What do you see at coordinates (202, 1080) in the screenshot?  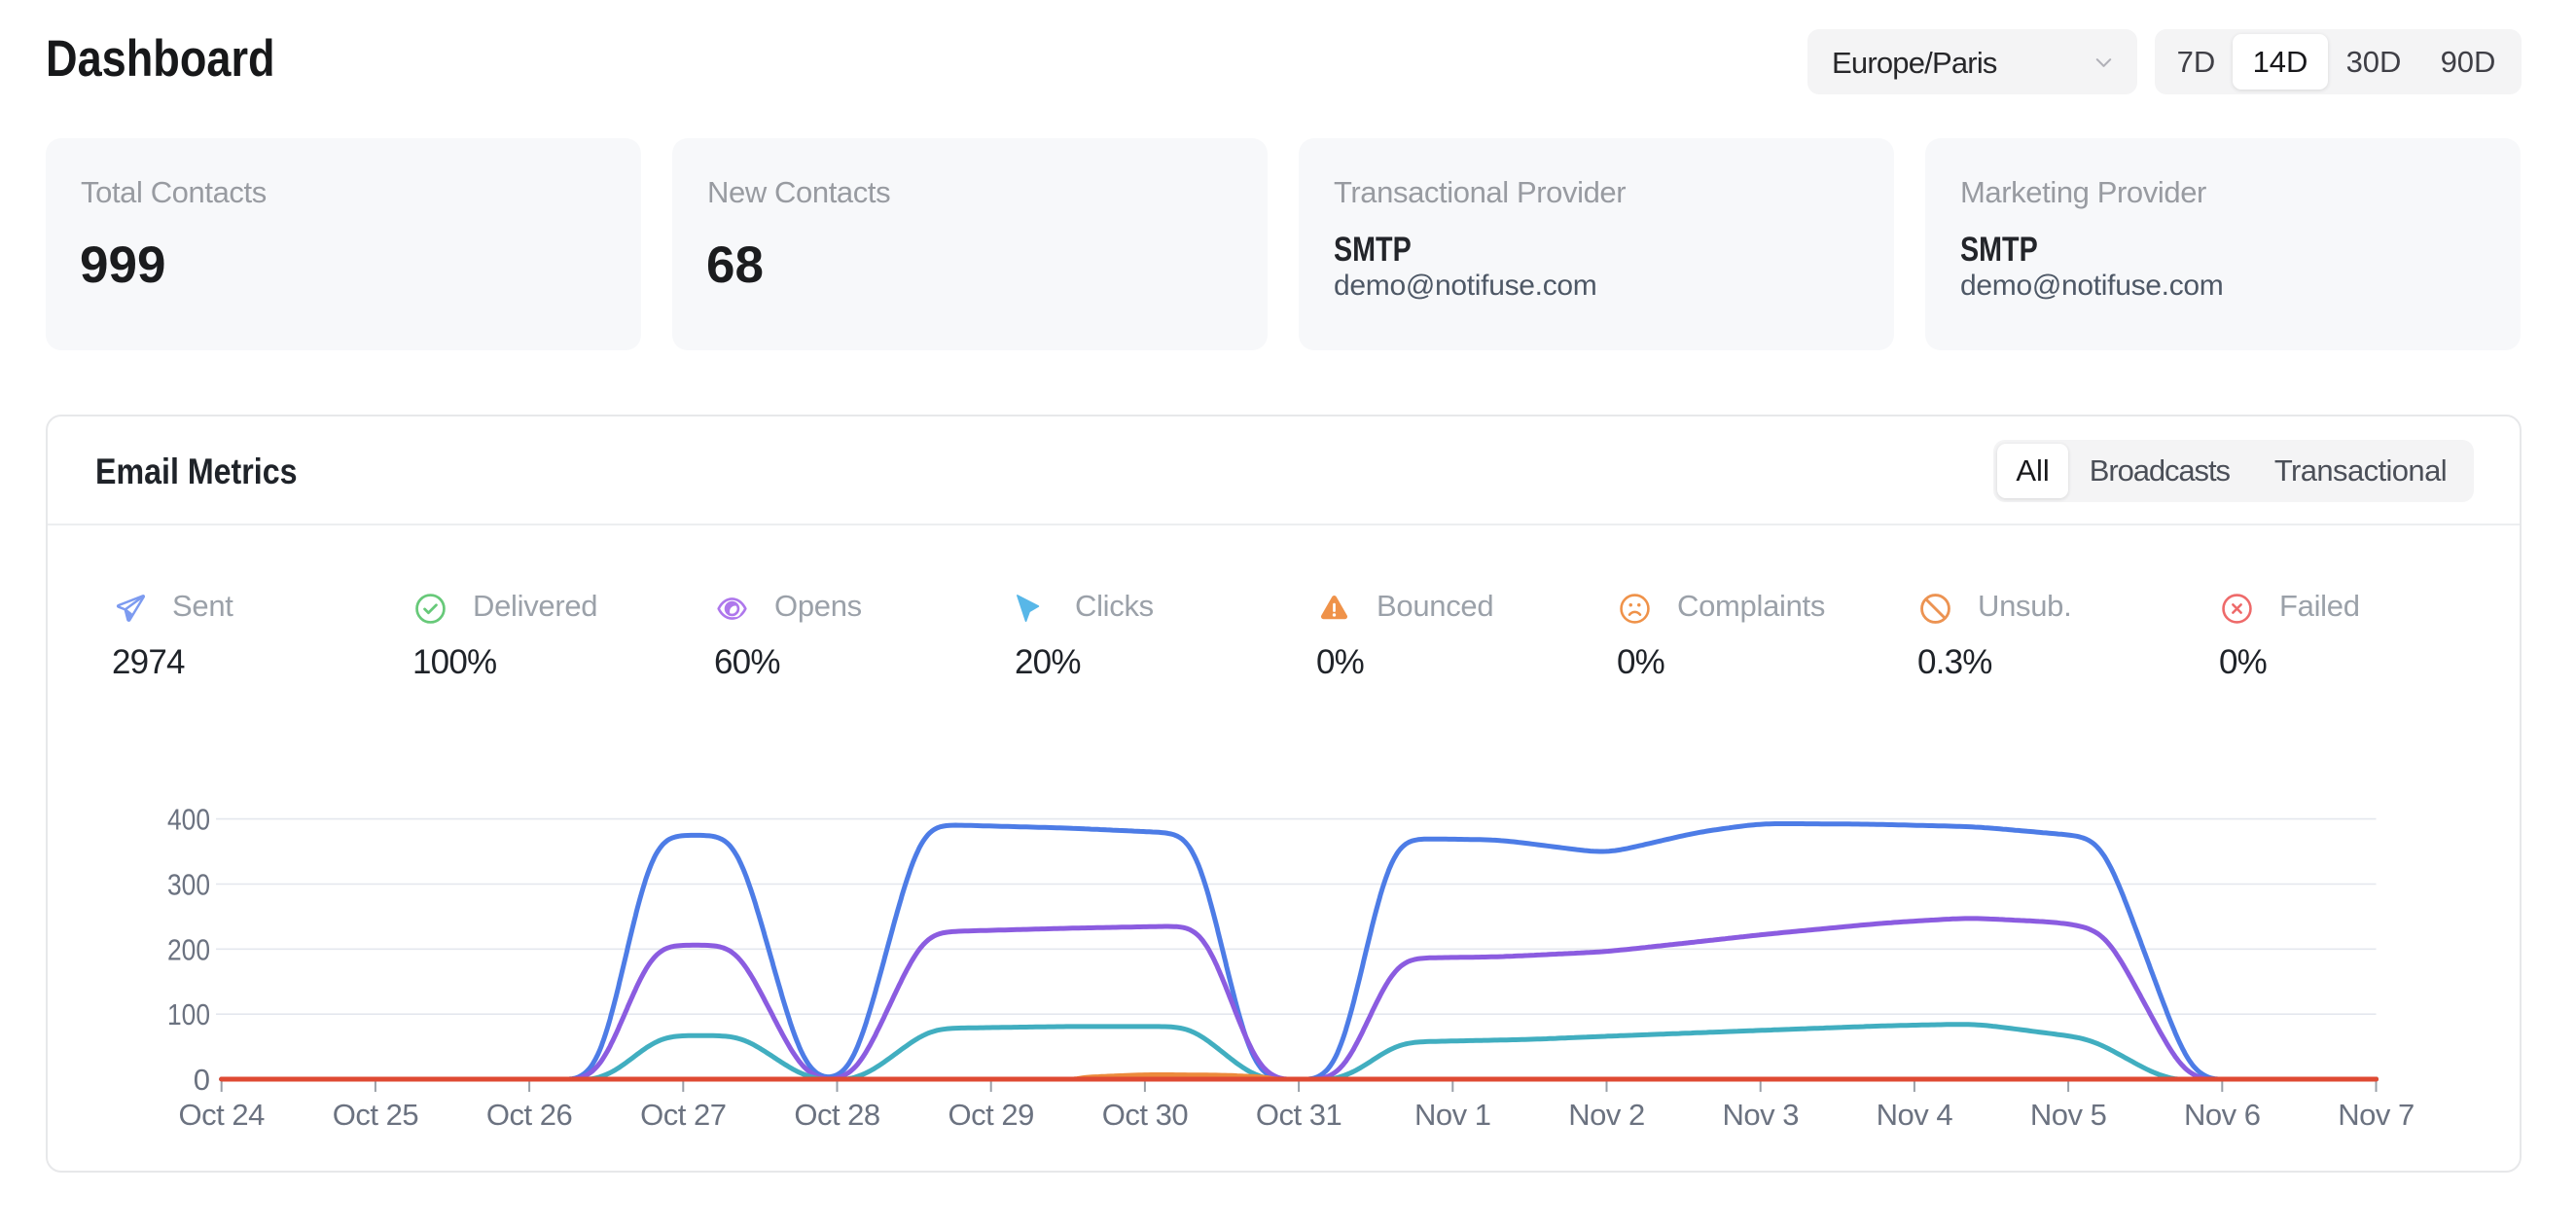 I see `svg-text: 0` at bounding box center [202, 1080].